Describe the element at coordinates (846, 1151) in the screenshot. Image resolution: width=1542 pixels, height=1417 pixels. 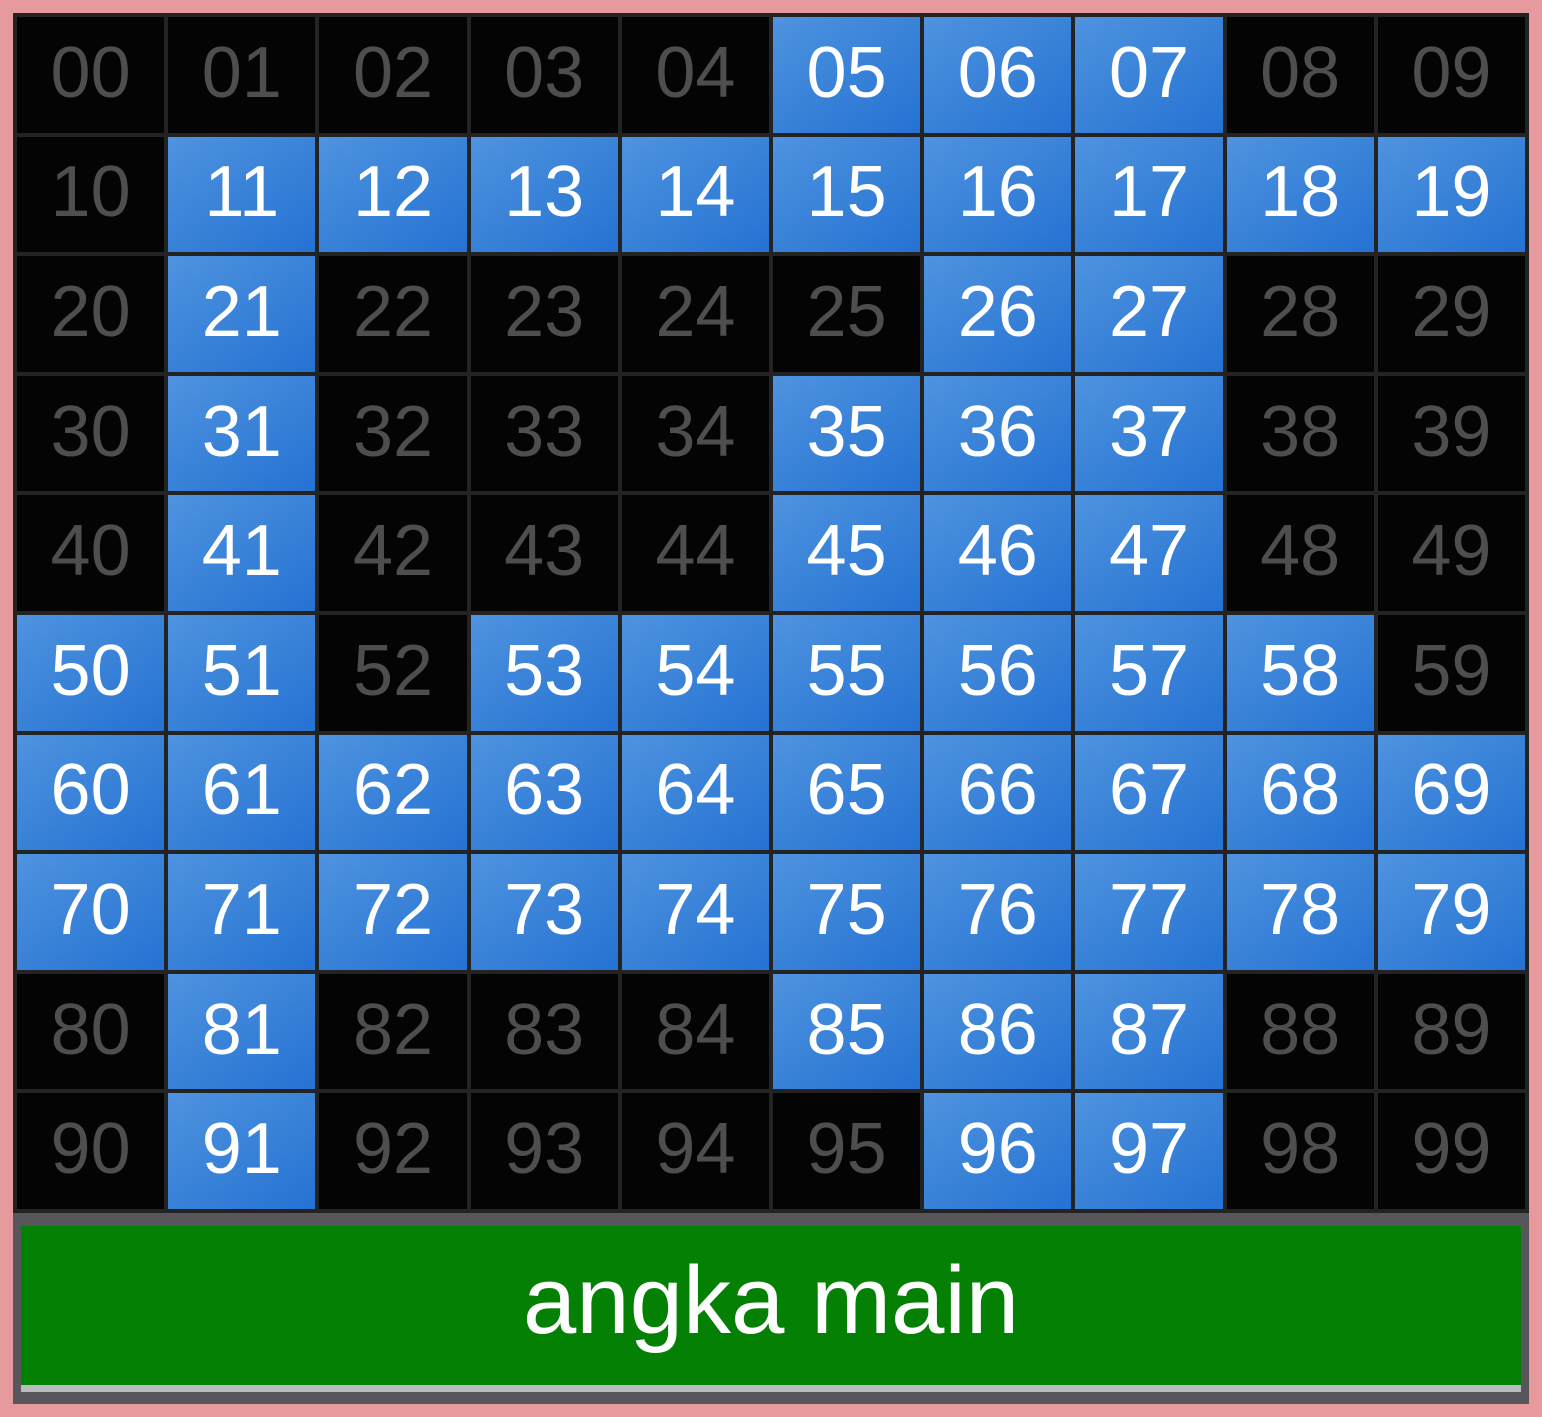
I see `number-cell-95: 95` at that location.